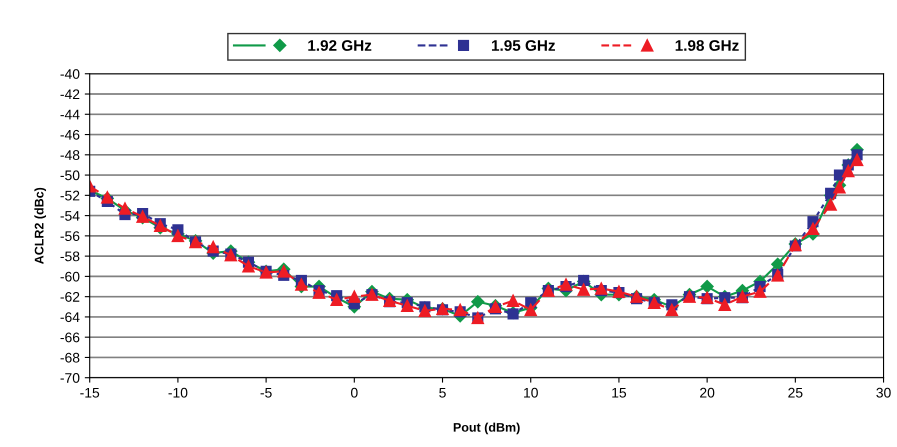  Describe the element at coordinates (90, 393) in the screenshot. I see `x-tick-label: -15` at that location.